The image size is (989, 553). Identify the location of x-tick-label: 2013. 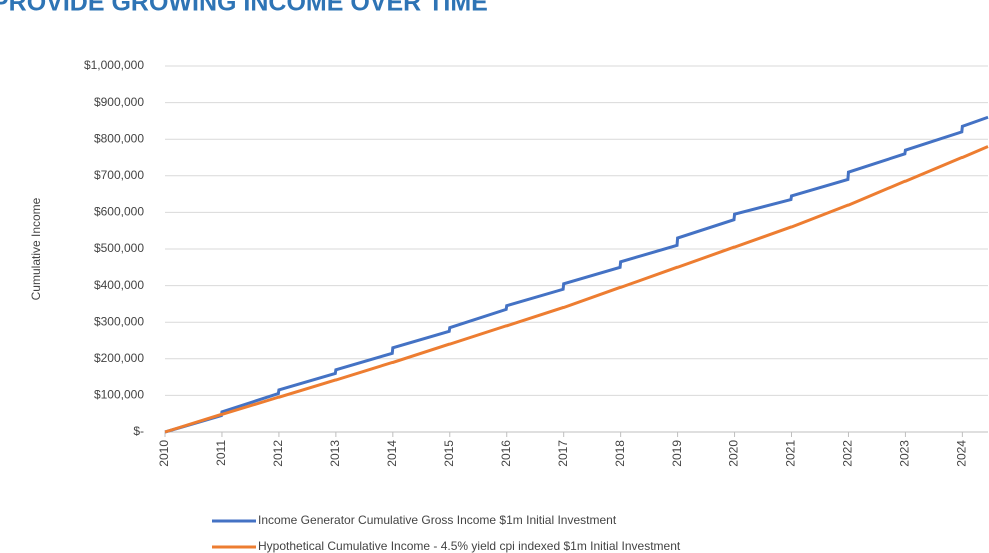
(335, 453).